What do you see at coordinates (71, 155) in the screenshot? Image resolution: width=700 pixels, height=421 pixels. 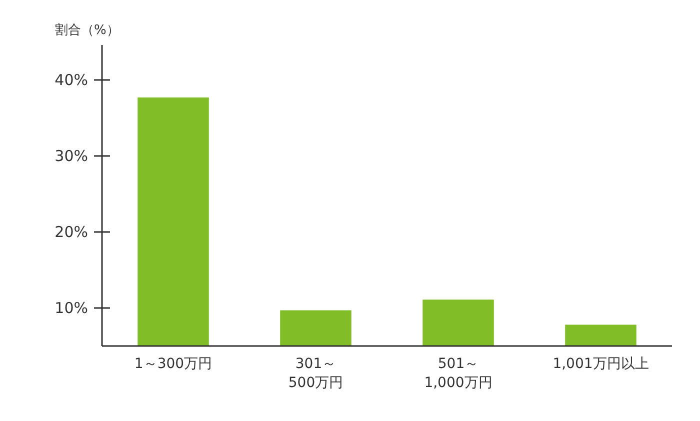 I see `y-tick-label: 30%` at bounding box center [71, 155].